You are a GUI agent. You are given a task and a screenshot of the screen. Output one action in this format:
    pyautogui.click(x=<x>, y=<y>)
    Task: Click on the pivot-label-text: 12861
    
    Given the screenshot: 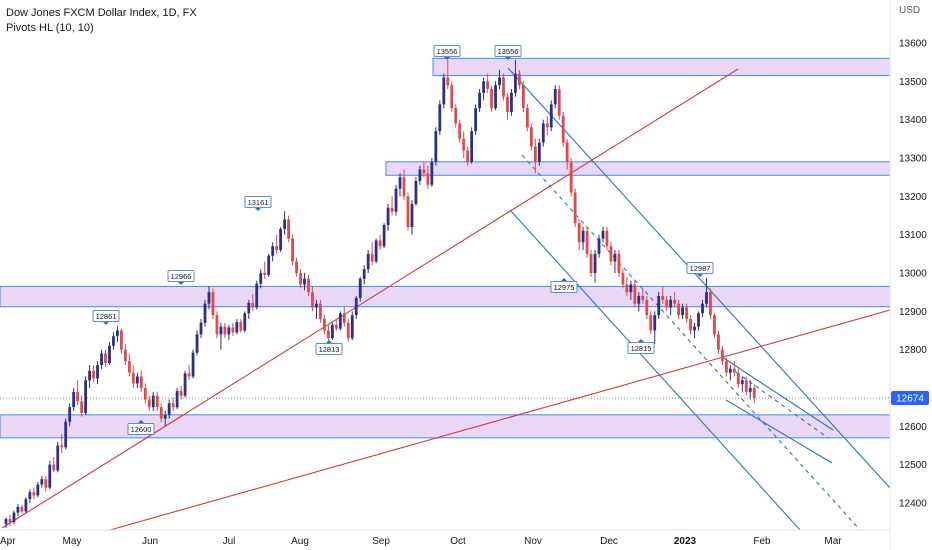 What is the action you would take?
    pyautogui.click(x=106, y=316)
    